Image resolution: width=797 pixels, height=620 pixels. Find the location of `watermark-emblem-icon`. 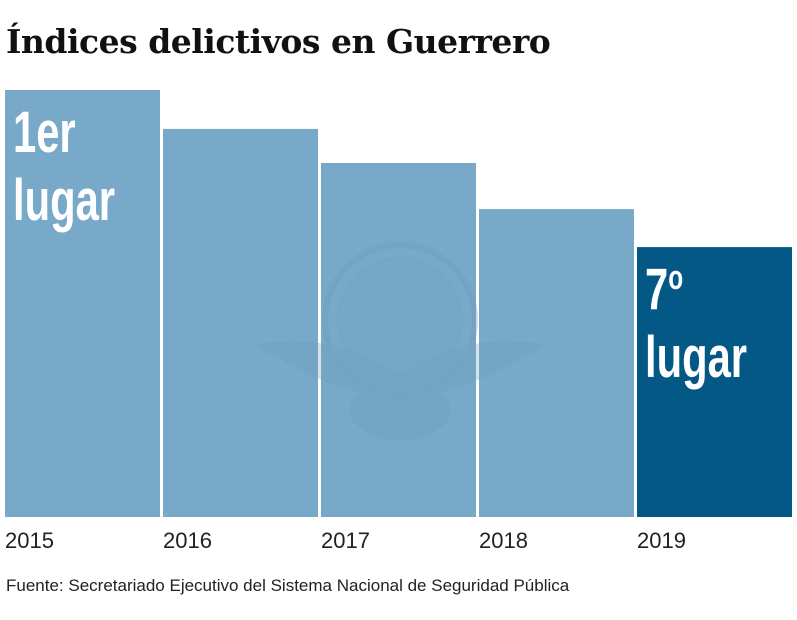

watermark-emblem-icon is located at coordinates (400, 341).